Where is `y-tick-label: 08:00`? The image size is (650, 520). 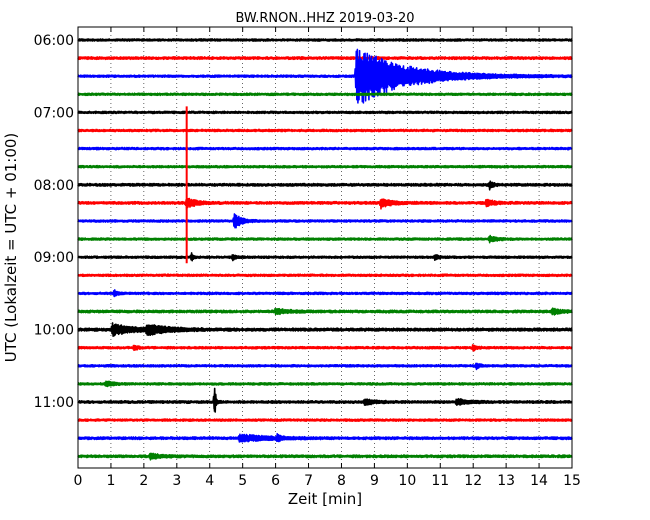
y-tick-label: 08:00 is located at coordinates (54, 186).